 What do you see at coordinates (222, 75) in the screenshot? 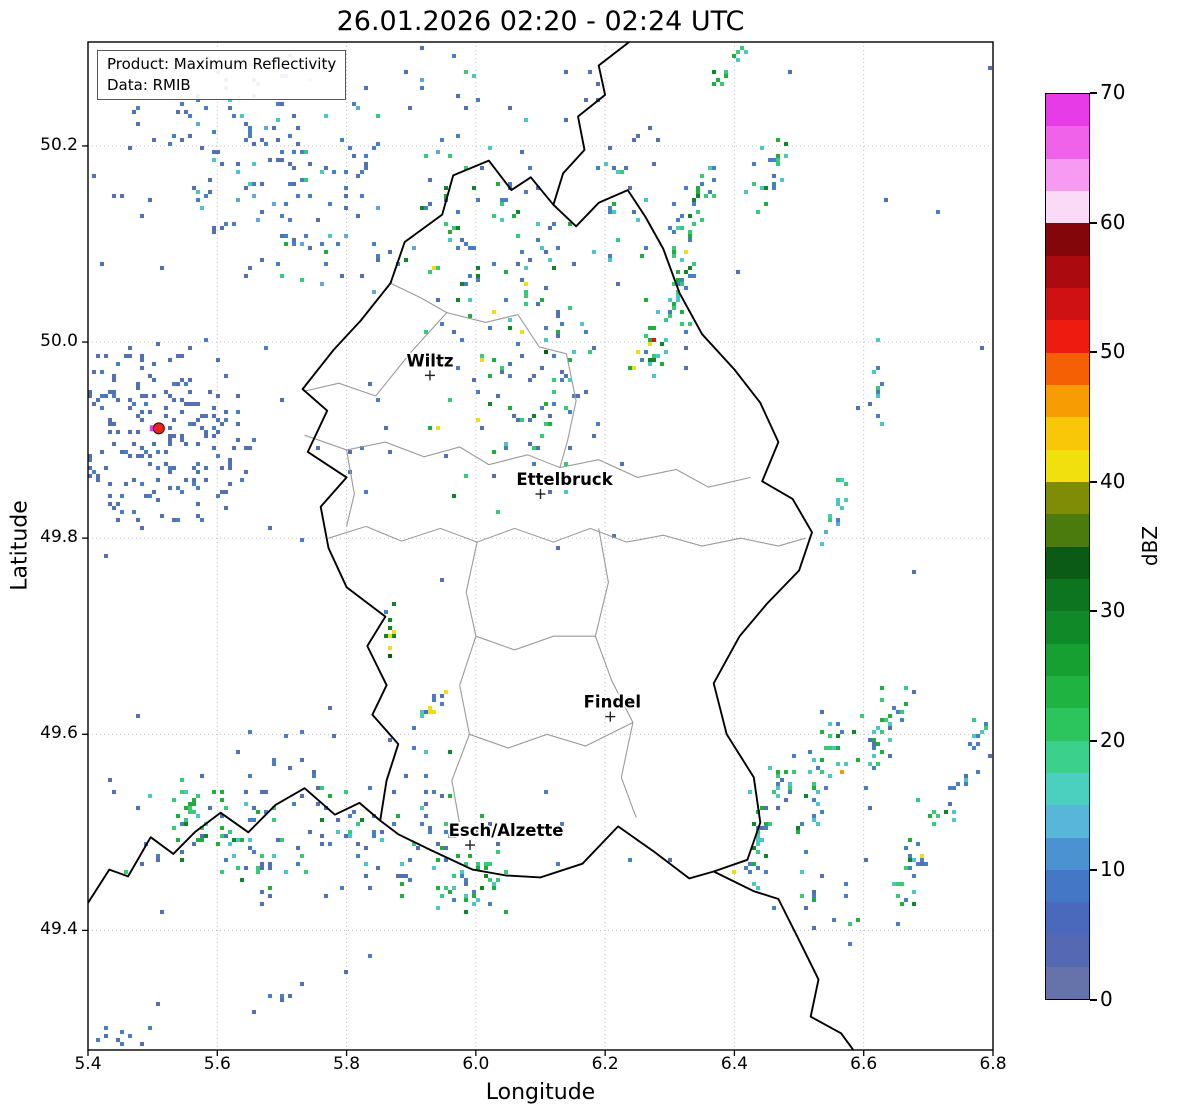
I see `product-info-box: Product: Maximum Reflectivity Data: RMIB` at bounding box center [222, 75].